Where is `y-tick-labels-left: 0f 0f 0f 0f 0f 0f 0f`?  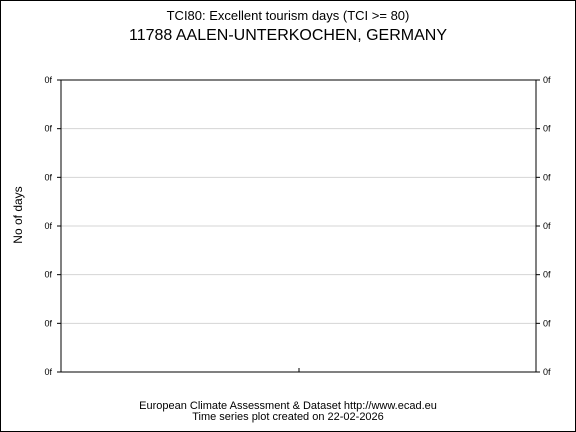 y-tick-labels-left: 0f 0f 0f 0f 0f 0f 0f is located at coordinates (48, 226).